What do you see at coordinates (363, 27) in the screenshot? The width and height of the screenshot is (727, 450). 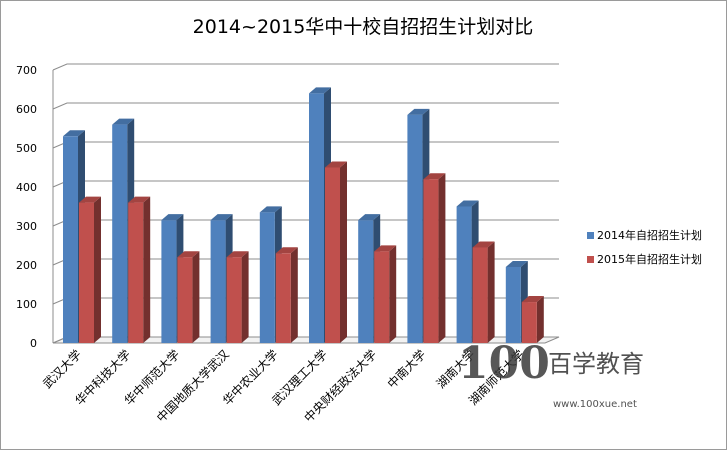 I see `chart-title: 2014~2015华中十校自招招生计划对比` at bounding box center [363, 27].